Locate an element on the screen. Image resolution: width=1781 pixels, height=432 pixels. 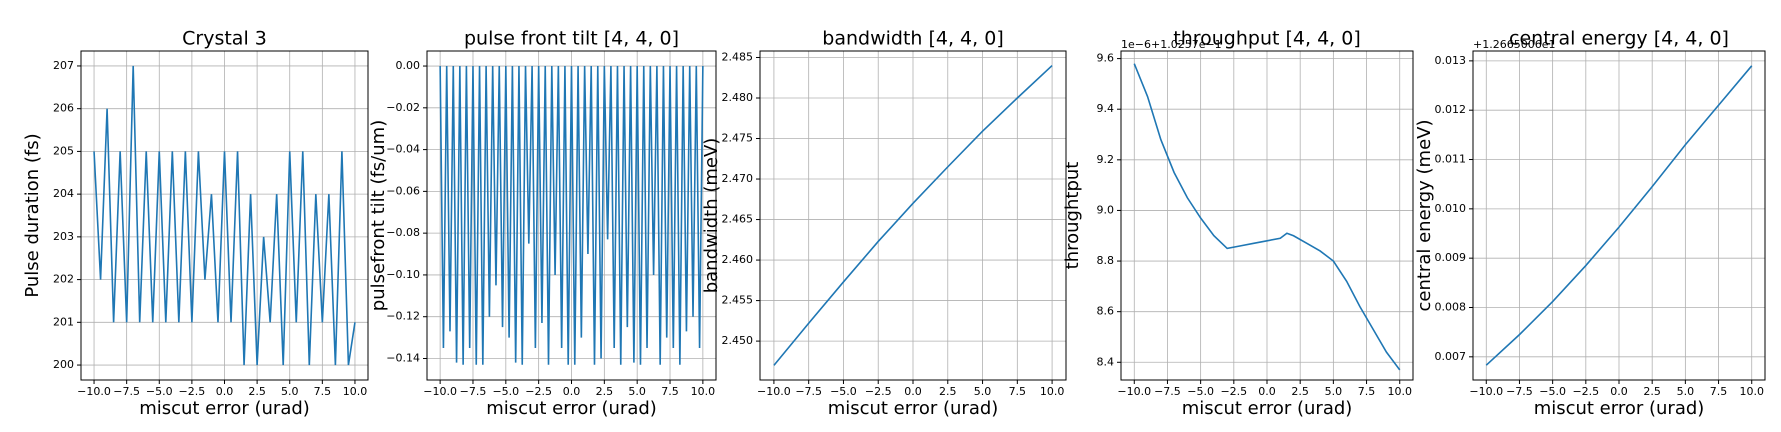
y-tick-label: 0.009 is located at coordinates (1451, 257).